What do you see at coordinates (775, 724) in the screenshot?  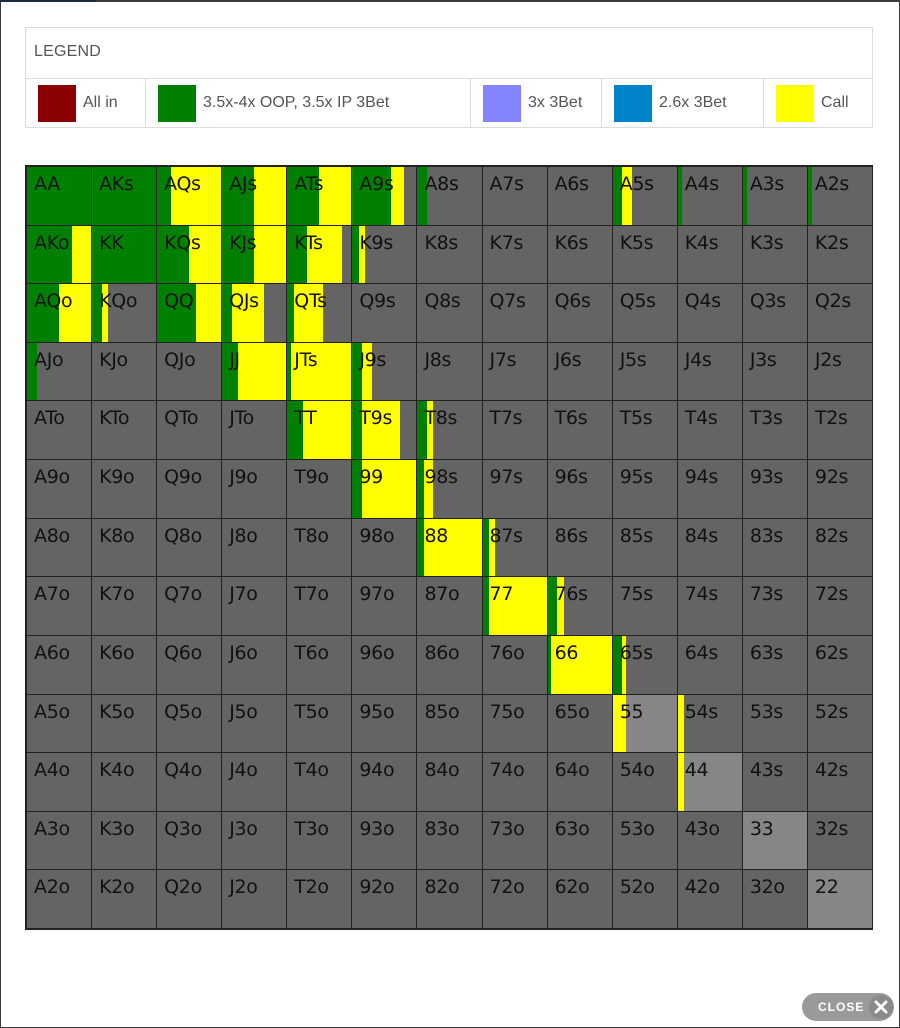 I see `hand-cell: 53s` at bounding box center [775, 724].